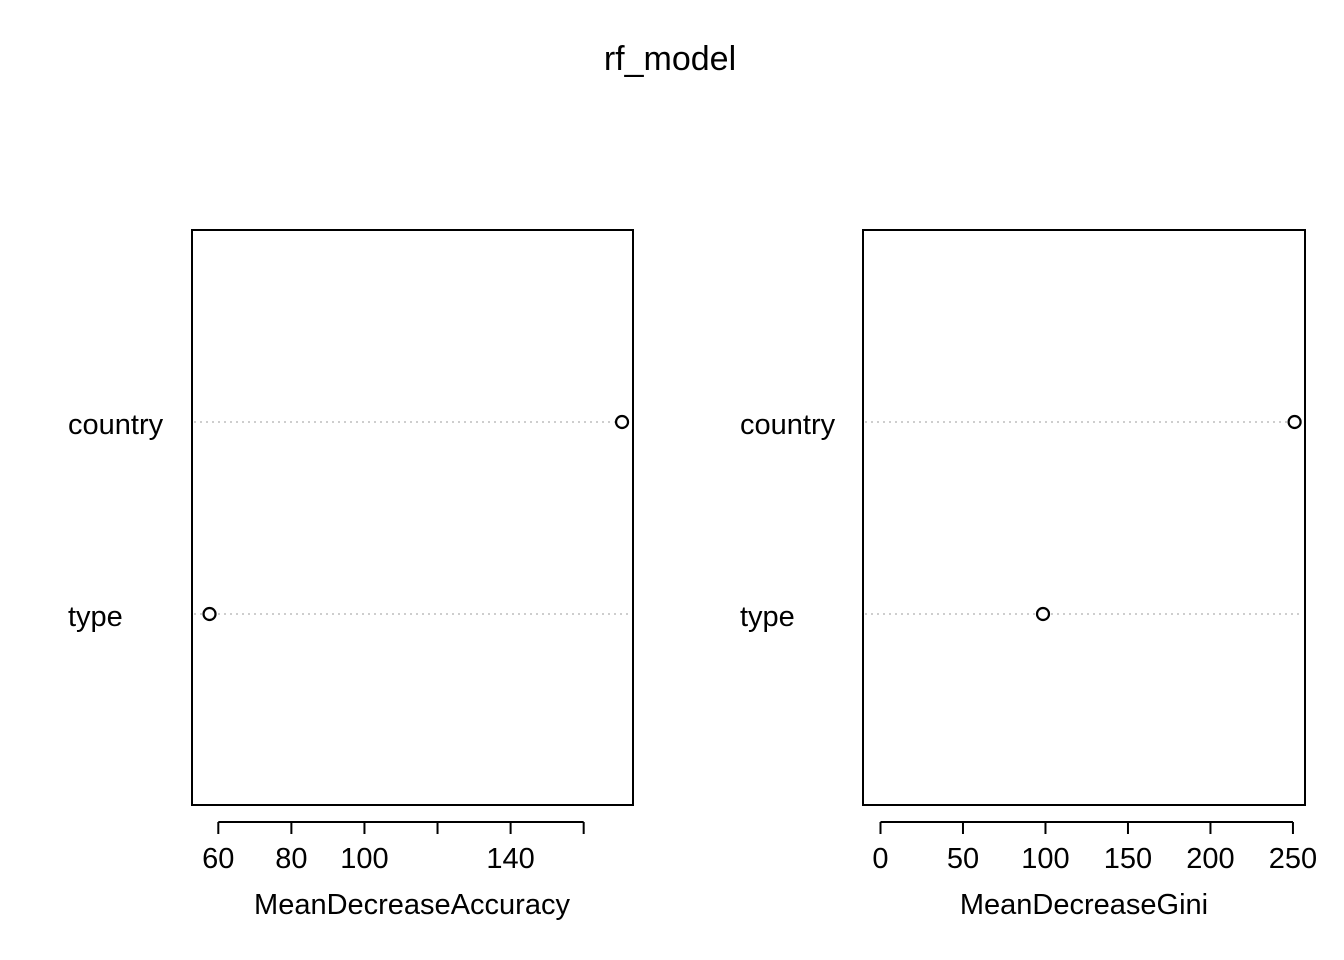 This screenshot has height=960, width=1344. I want to click on chart-title: rf_model, so click(670, 59).